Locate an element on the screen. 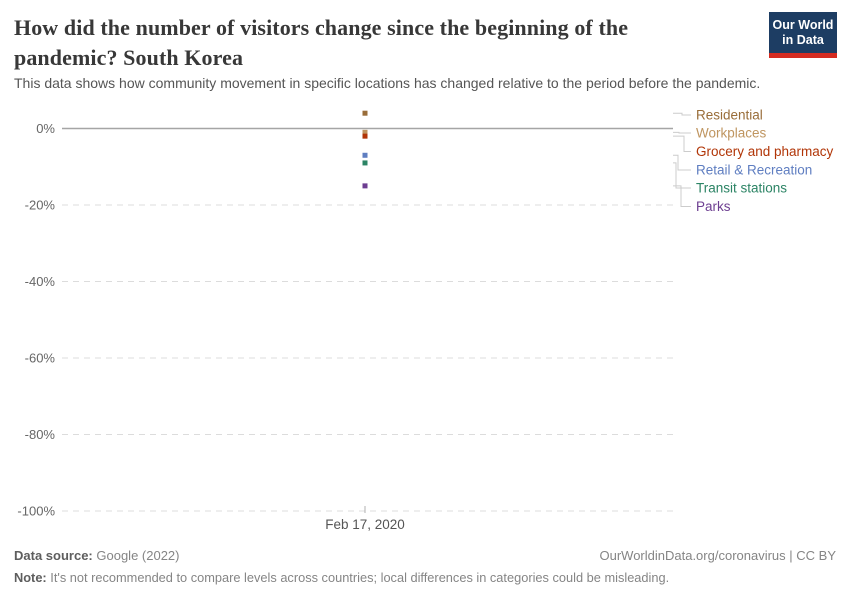 This screenshot has height=600, width=850. data-source-label: Data source: is located at coordinates (53, 555).